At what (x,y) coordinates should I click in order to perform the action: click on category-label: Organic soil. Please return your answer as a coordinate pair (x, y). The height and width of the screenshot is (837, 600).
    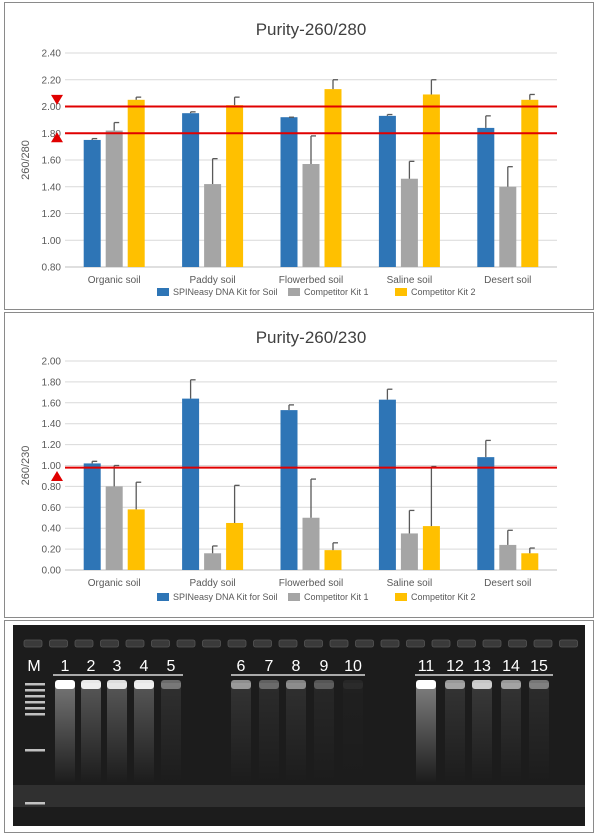
    Looking at the image, I should click on (114, 280).